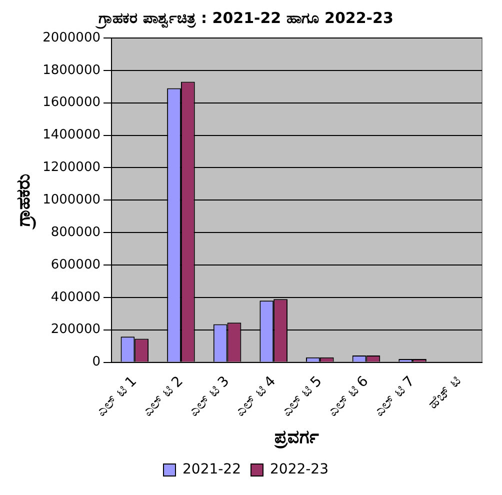  What do you see at coordinates (394, 396) in the screenshot?
I see `x-tick-label: ಎಲ್ ಟಿ 7` at bounding box center [394, 396].